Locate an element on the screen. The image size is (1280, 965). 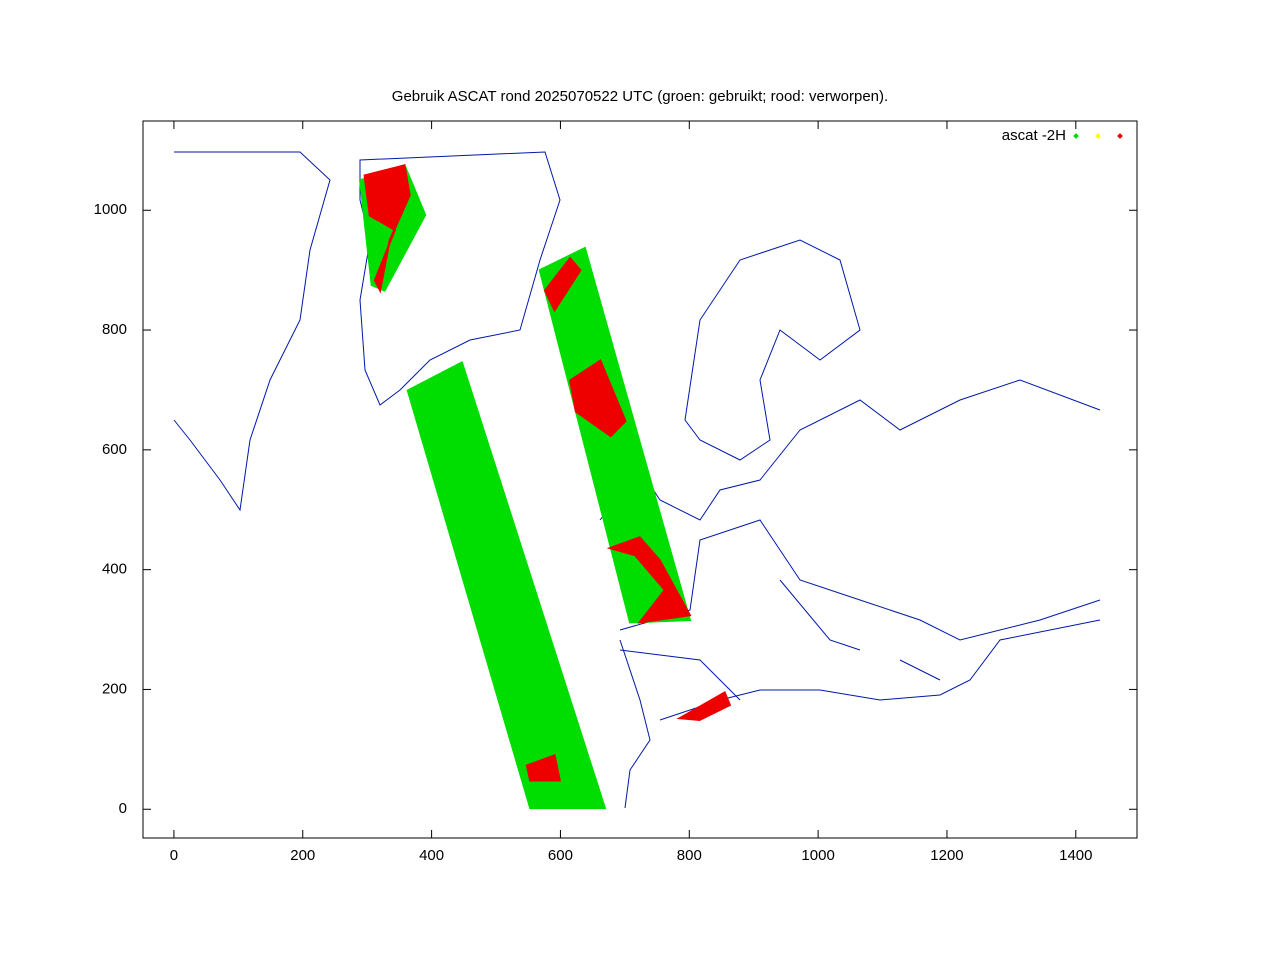
x-tick-label: 1000 is located at coordinates (817, 855).